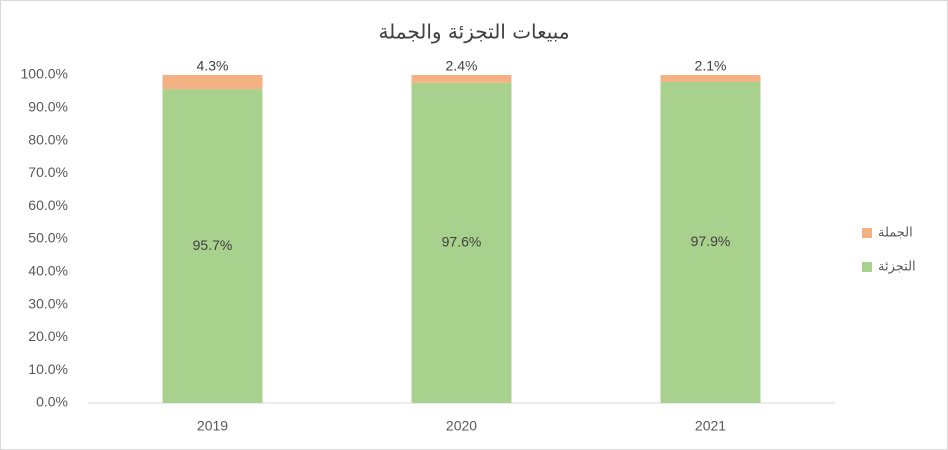  I want to click on y-tick-label: 70.0%, so click(48, 172).